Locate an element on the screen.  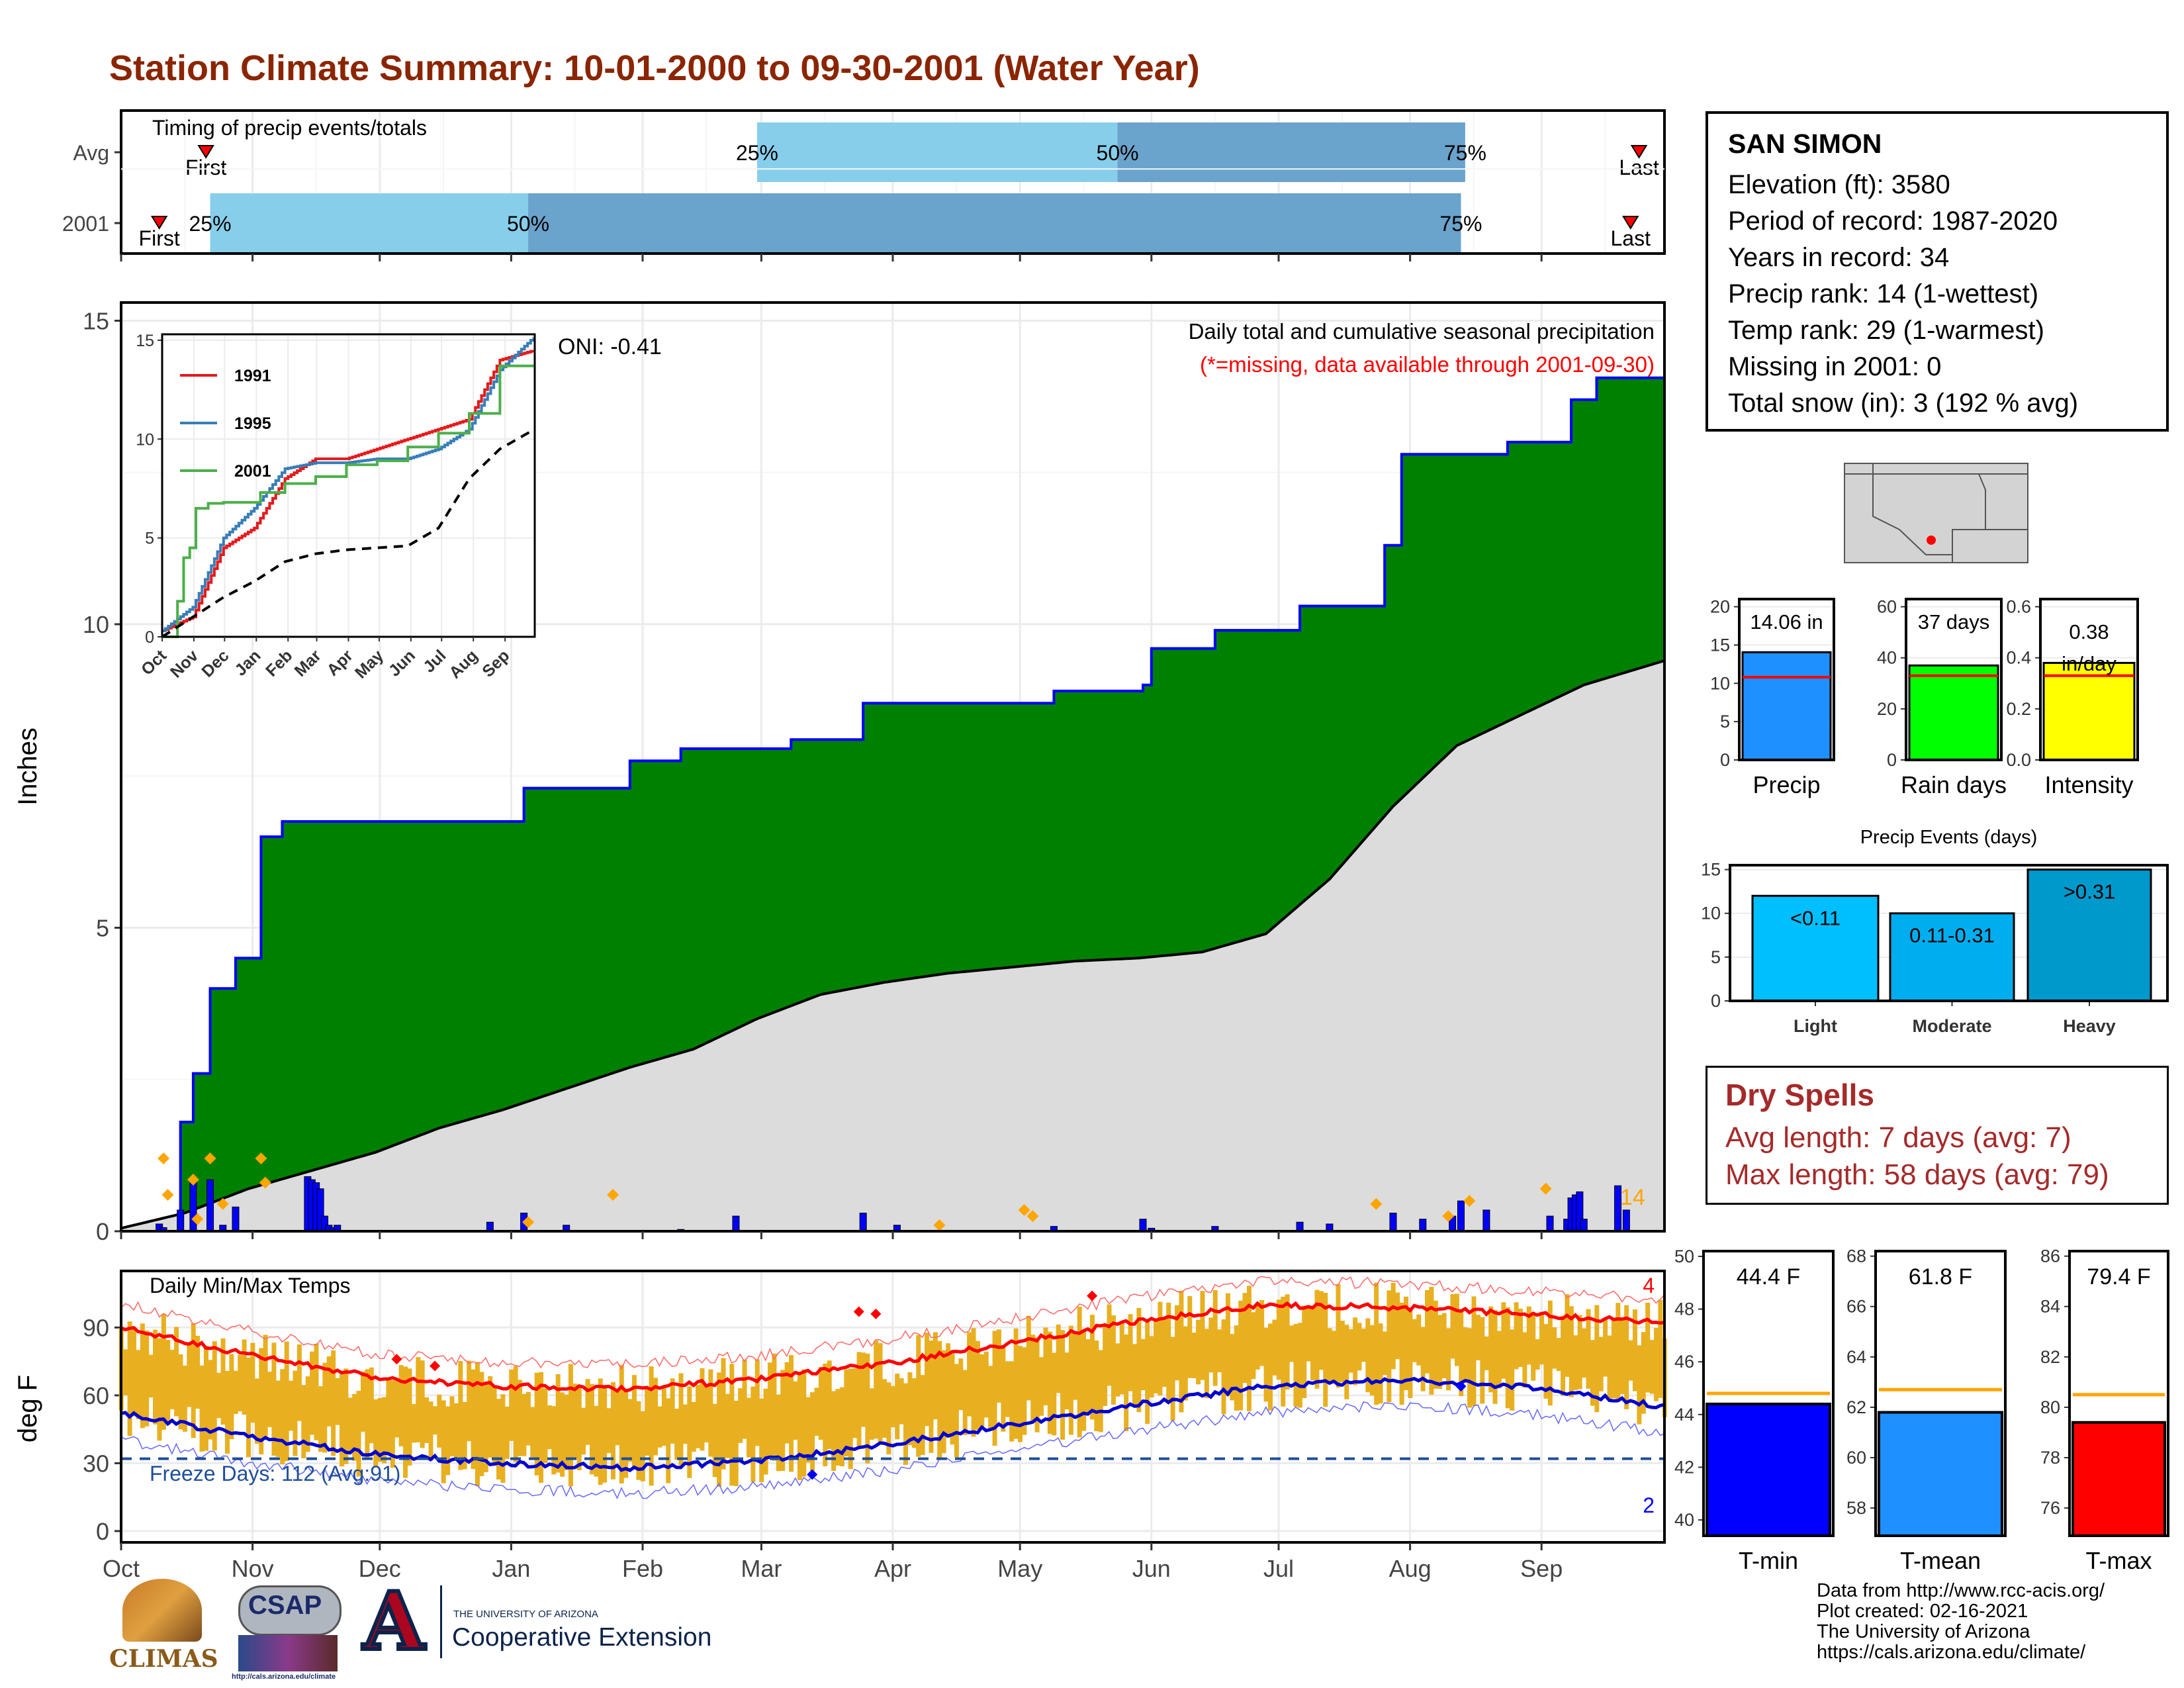
month-x-tick-label: Oct is located at coordinates (121, 1568).